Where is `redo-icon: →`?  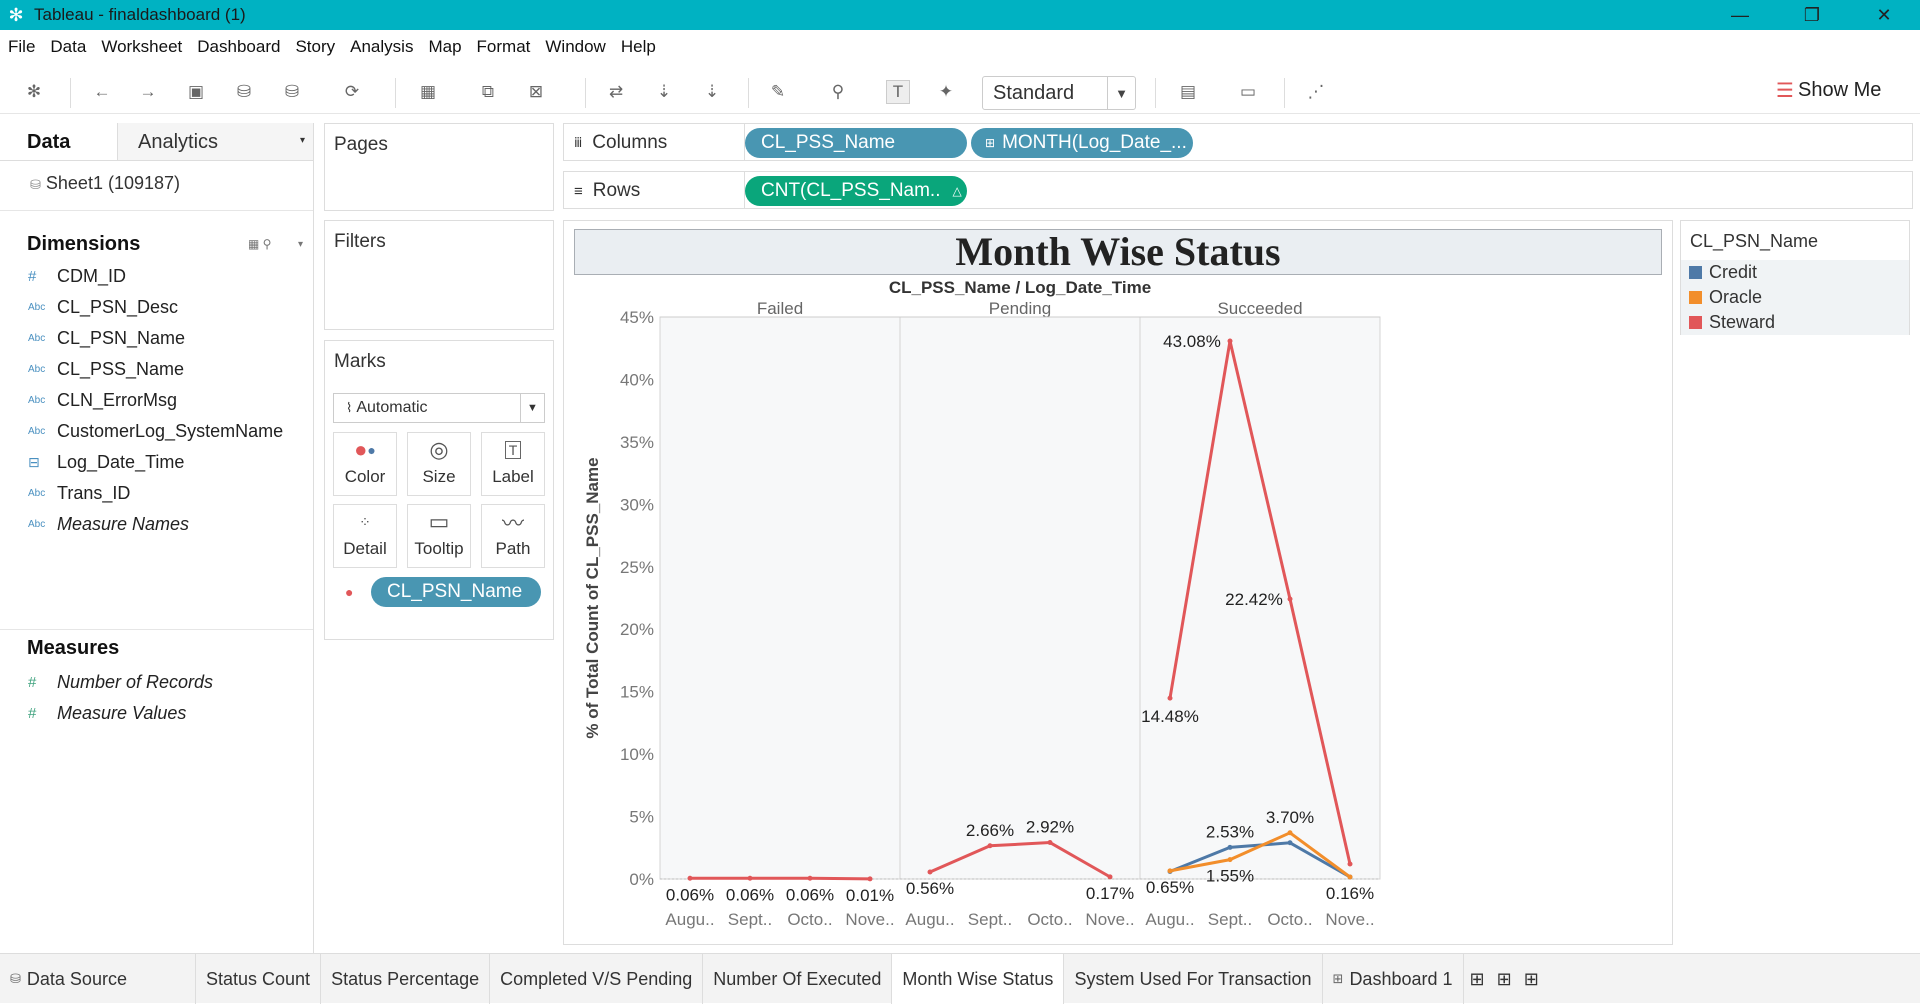 redo-icon: → is located at coordinates (148, 91).